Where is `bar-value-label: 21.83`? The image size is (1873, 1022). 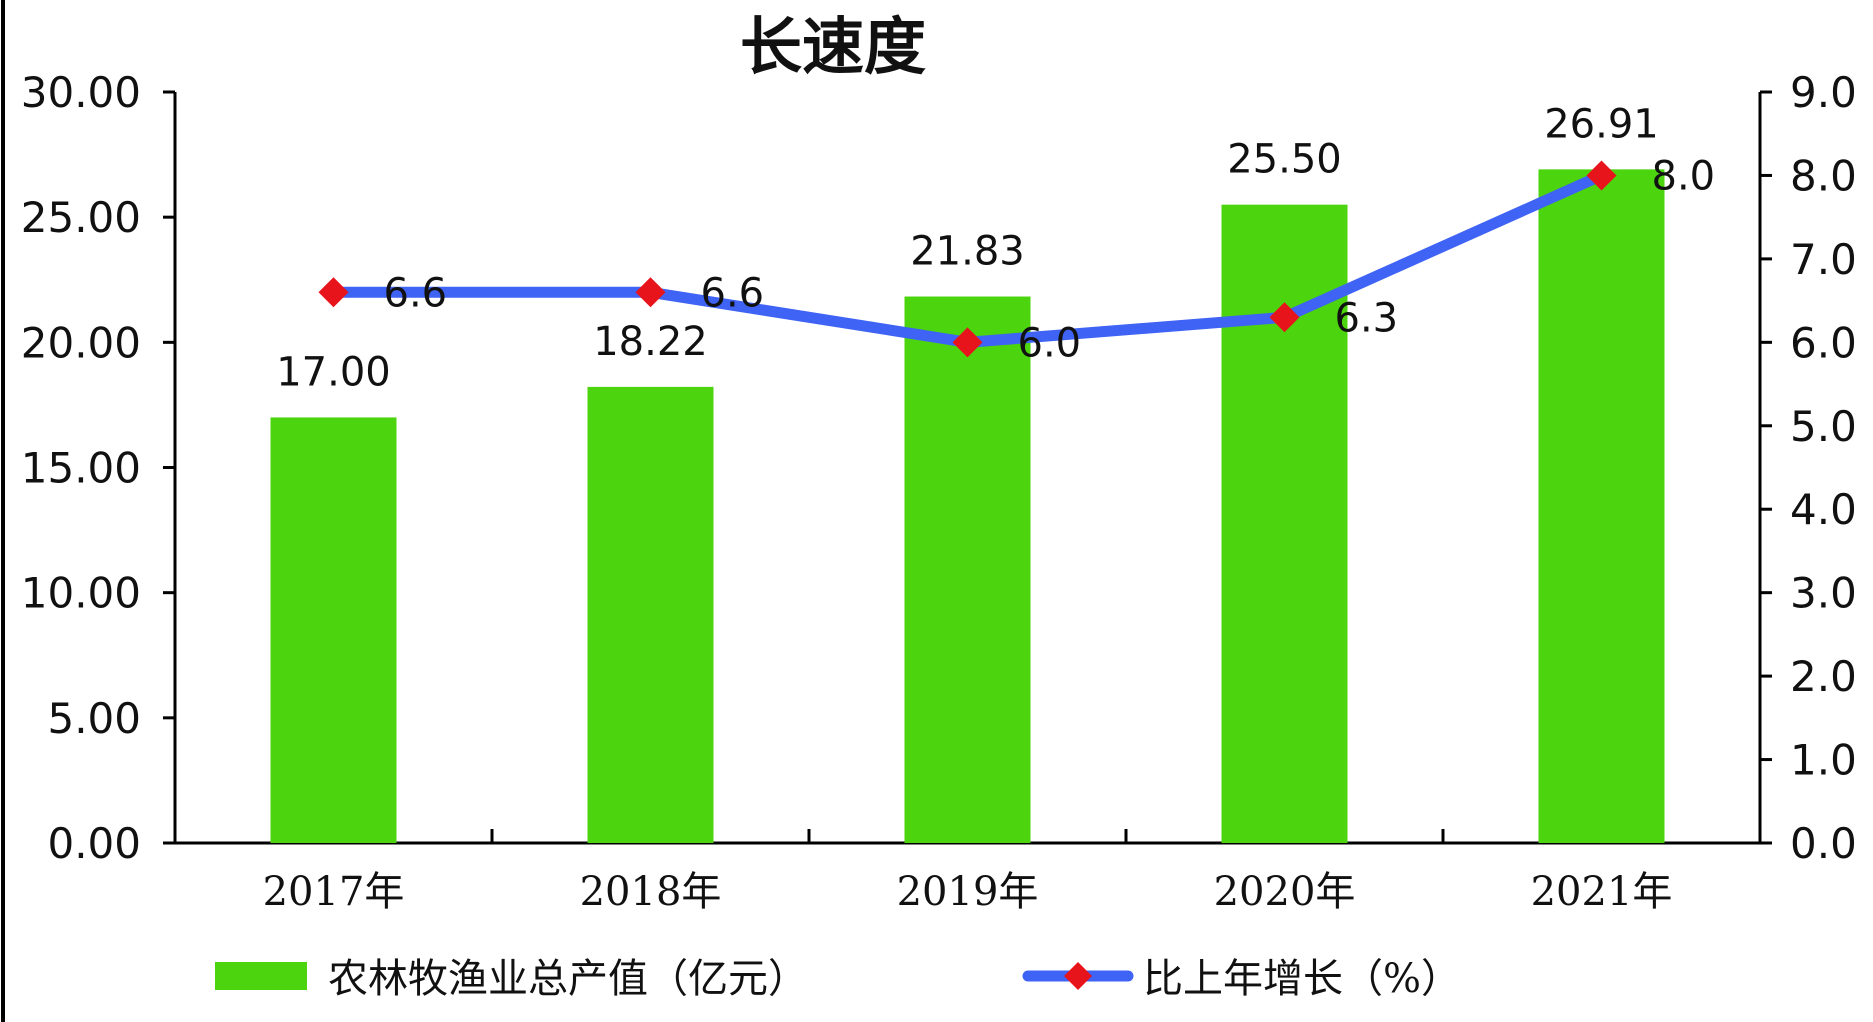 bar-value-label: 21.83 is located at coordinates (967, 252).